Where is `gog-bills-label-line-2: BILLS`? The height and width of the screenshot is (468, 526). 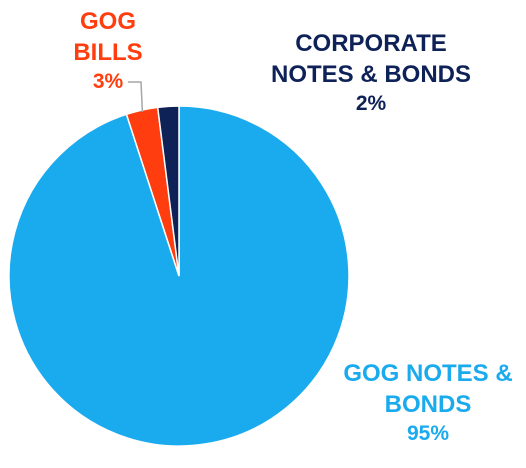 gog-bills-label-line-2: BILLS is located at coordinates (108, 53).